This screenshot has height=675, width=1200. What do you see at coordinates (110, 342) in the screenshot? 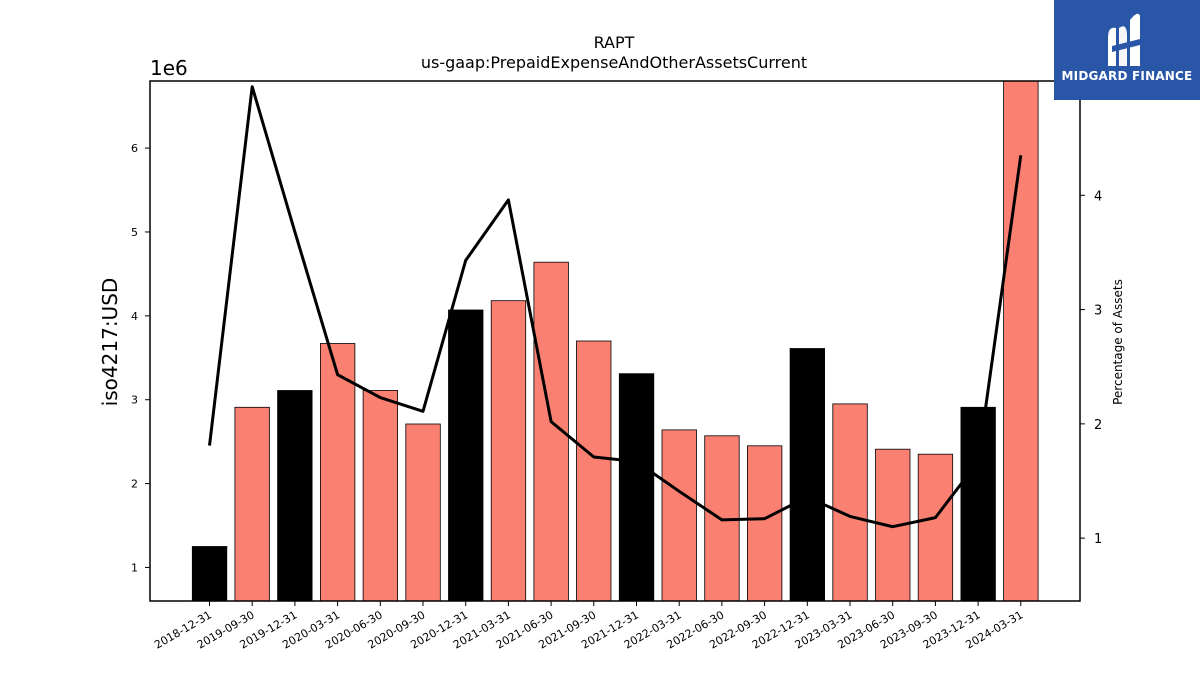
I see `y-axis-label: iso4217:USD` at bounding box center [110, 342].